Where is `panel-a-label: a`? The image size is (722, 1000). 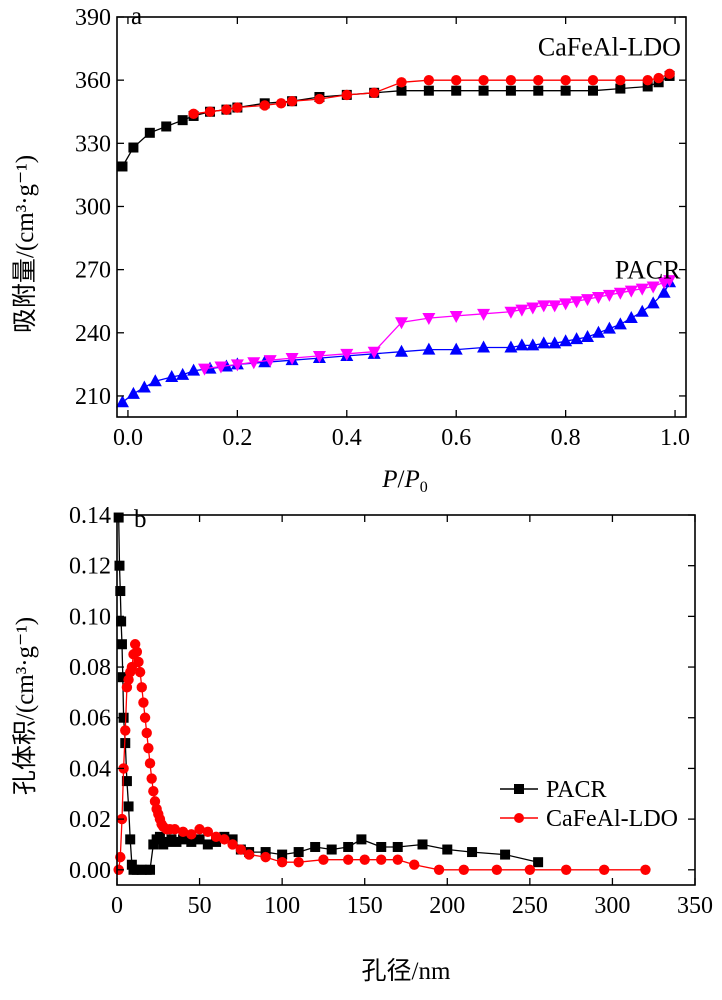 panel-a-label: a is located at coordinates (136, 16).